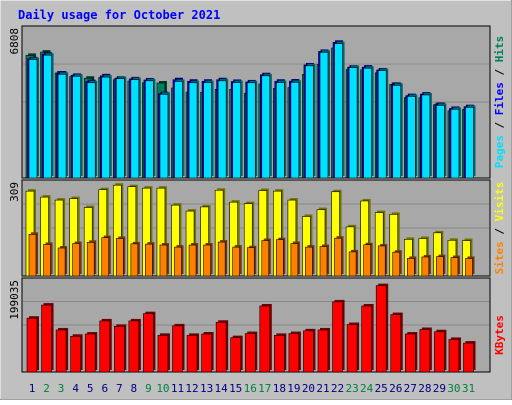  Describe the element at coordinates (148, 388) in the screenshot. I see `day-label-9: 9` at that location.